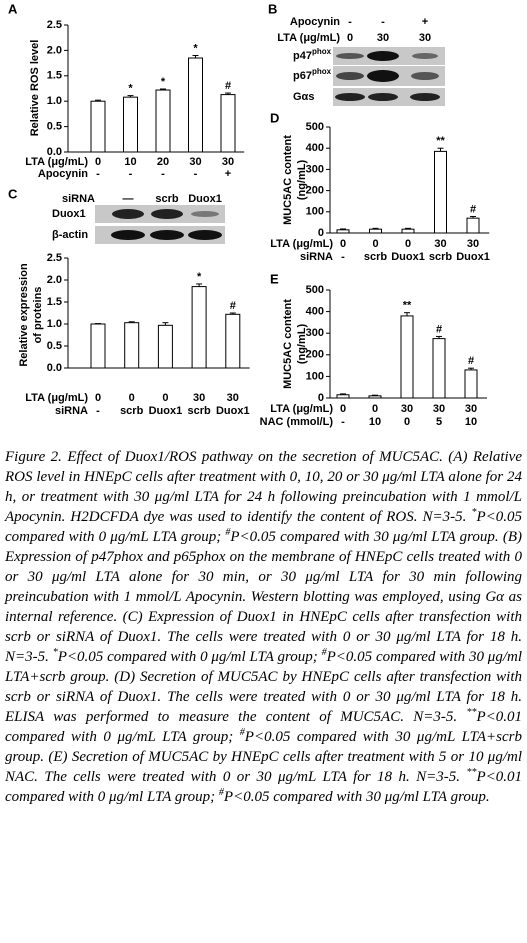 The image size is (527, 943). Describe the element at coordinates (263, 527) in the screenshot. I see `caption-text: P<0.05 compared with 0 μg/mL LTA group;` at that location.